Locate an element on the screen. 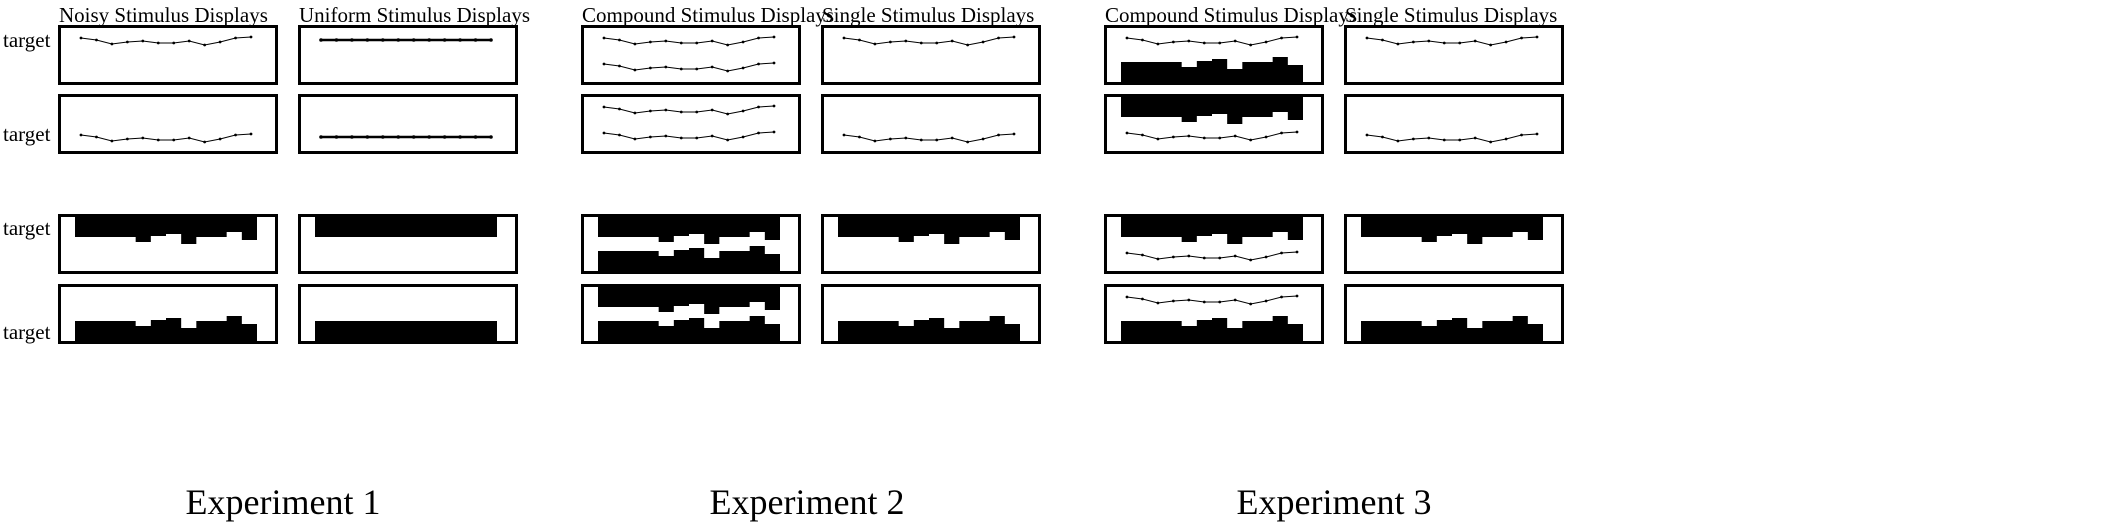  stimulus-panel-exp2-col2-row1 is located at coordinates (931, 55).